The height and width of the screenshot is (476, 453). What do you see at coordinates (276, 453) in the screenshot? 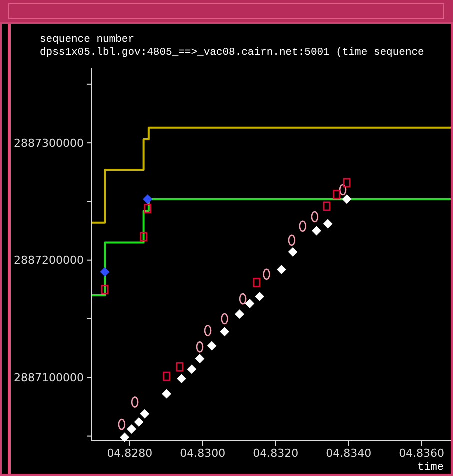
I see `x-tick-label: 04.8320` at bounding box center [276, 453].